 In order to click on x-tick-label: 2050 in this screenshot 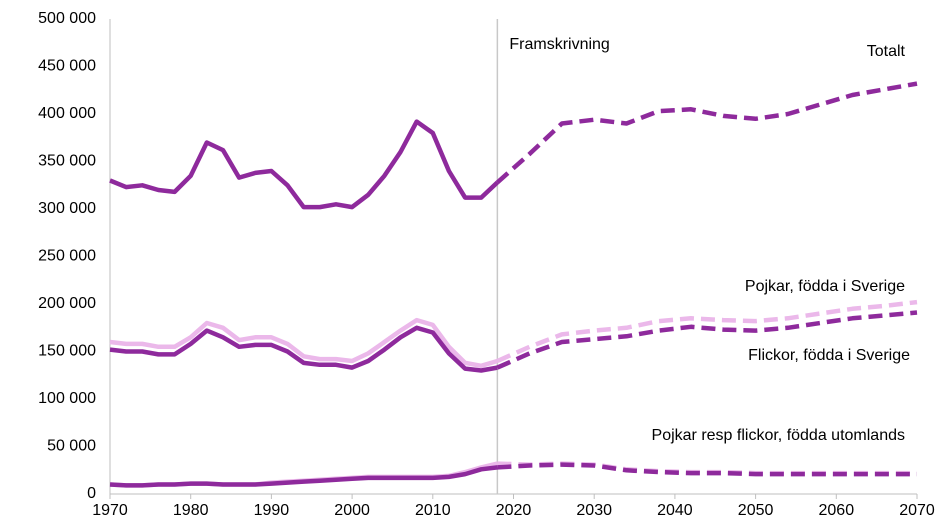, I will do `click(756, 510)`.